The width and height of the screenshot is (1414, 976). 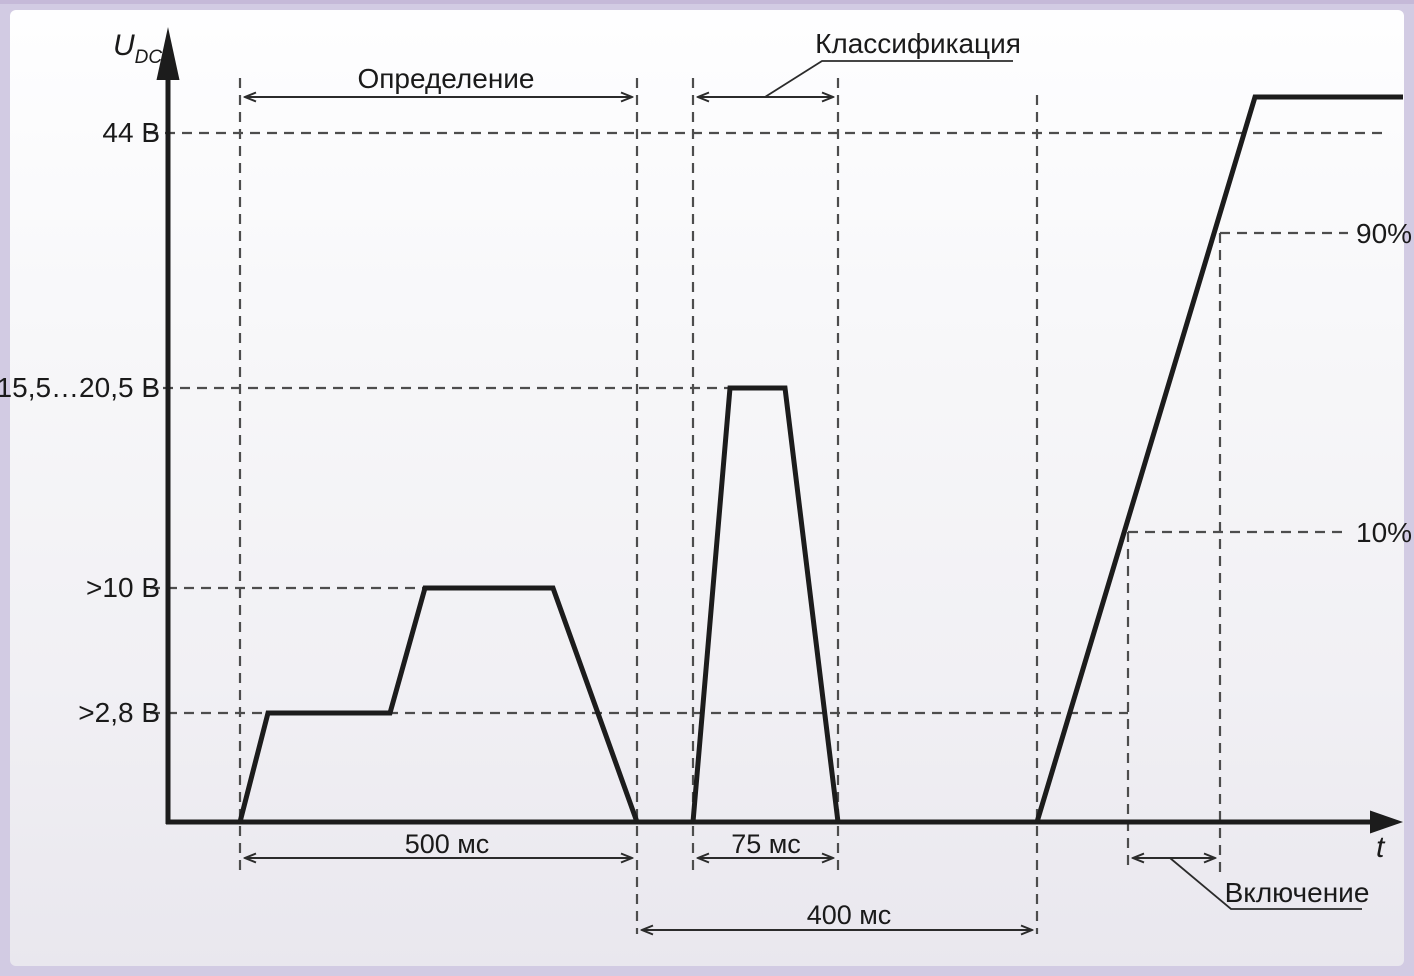 I want to click on duration-label-400ms: 400 мс, so click(x=849, y=915).